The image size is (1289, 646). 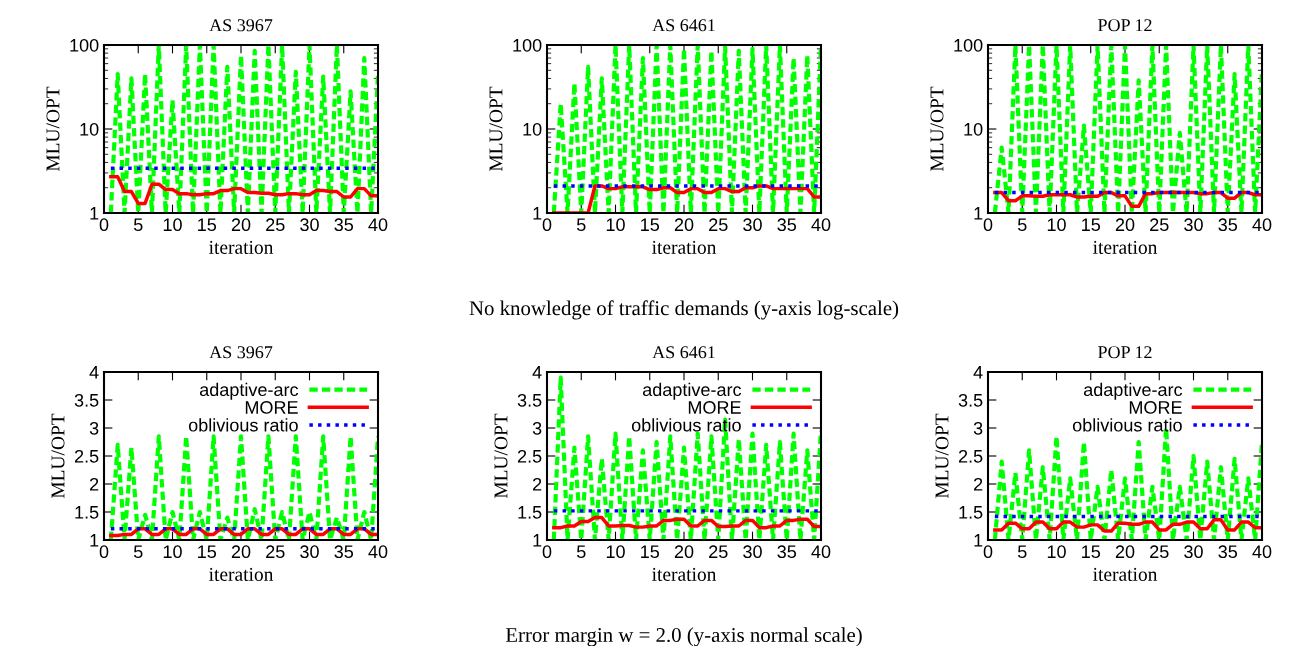 I want to click on chart-title: AS 6461, so click(x=683, y=25).